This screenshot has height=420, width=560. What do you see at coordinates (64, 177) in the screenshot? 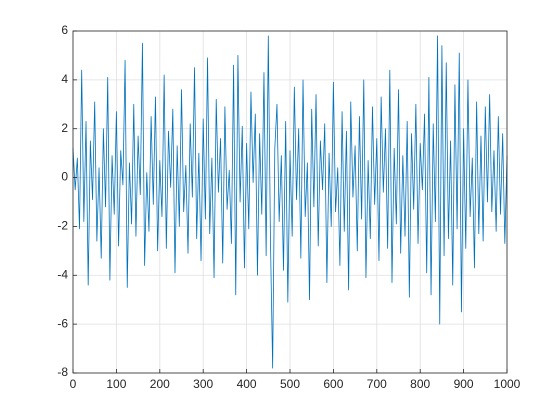
I see `y-tick-label: 0` at bounding box center [64, 177].